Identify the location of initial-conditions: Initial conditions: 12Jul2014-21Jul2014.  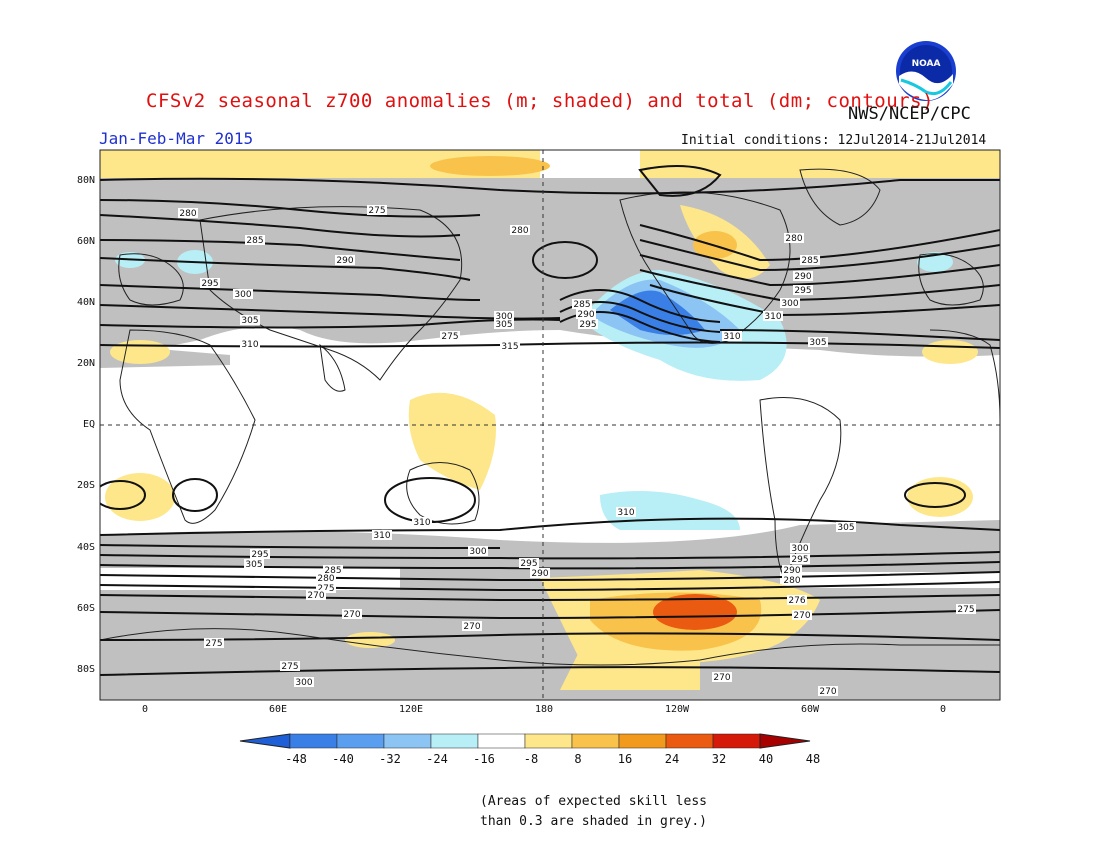
(834, 140).